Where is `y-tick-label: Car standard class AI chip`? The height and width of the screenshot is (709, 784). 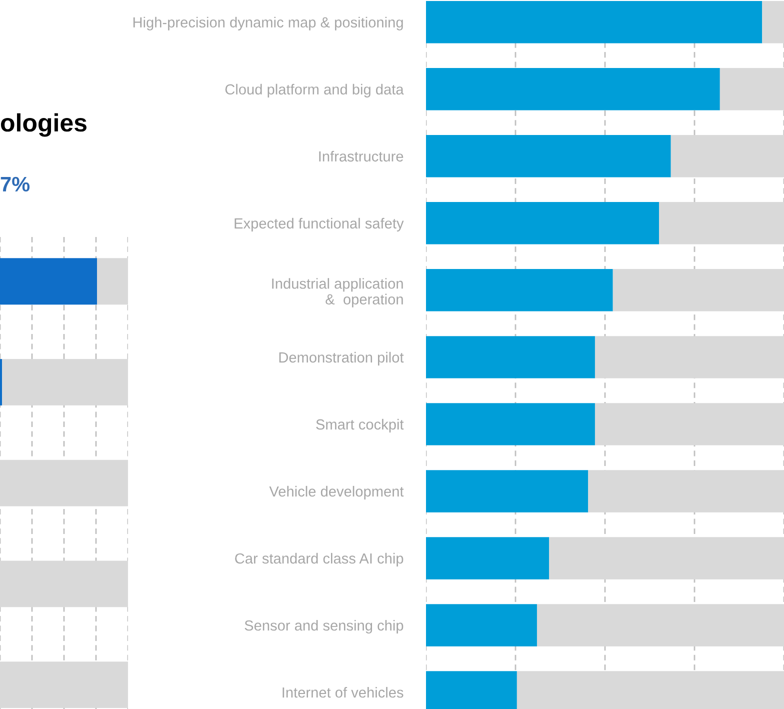 y-tick-label: Car standard class AI chip is located at coordinates (319, 559).